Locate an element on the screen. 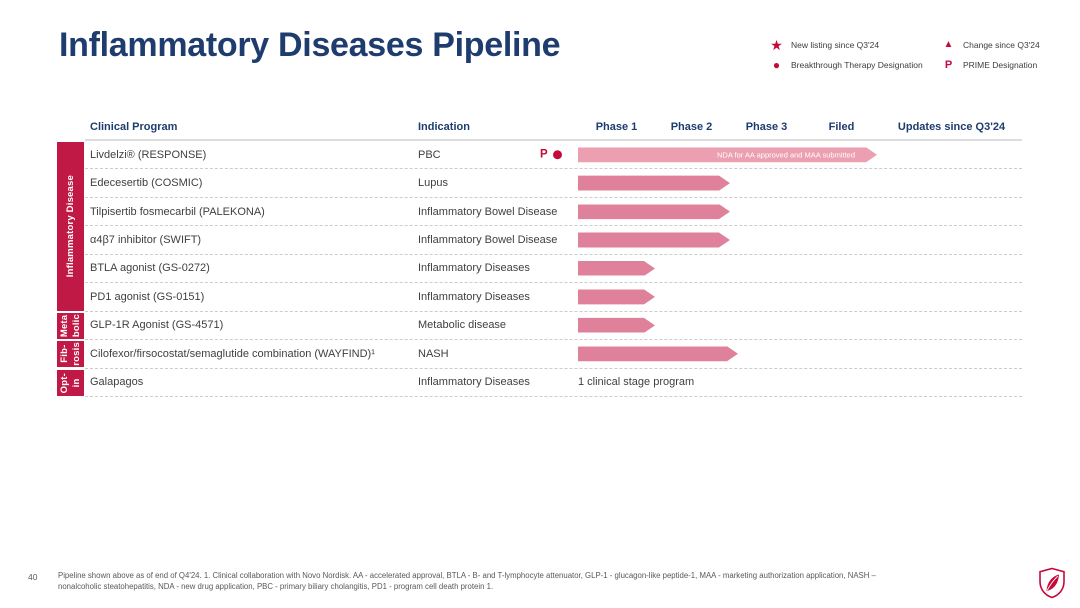 This screenshot has height=608, width=1080. category-label: Opt- in is located at coordinates (70, 382).